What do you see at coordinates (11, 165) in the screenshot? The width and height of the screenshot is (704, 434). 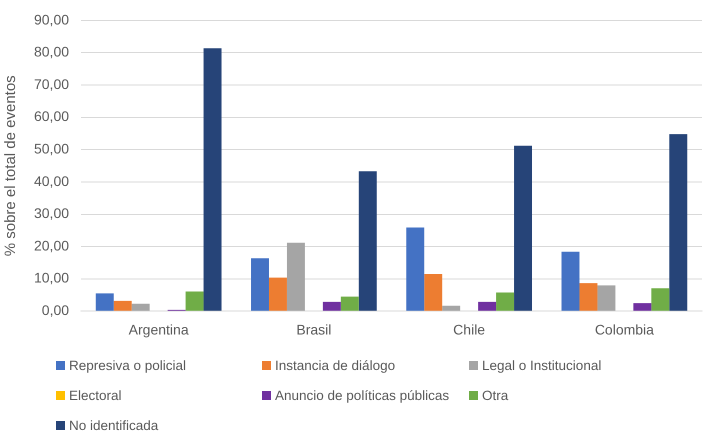 I see `y-axis-title: % sobre el total de eventos` at bounding box center [11, 165].